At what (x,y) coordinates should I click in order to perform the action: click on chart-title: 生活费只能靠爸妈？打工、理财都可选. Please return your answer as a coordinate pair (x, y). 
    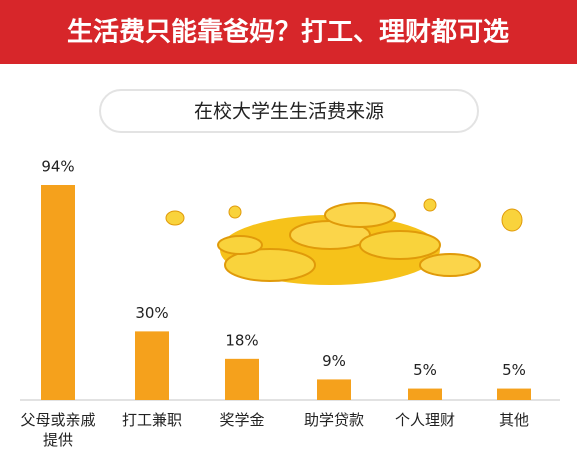
    Looking at the image, I should click on (288, 32).